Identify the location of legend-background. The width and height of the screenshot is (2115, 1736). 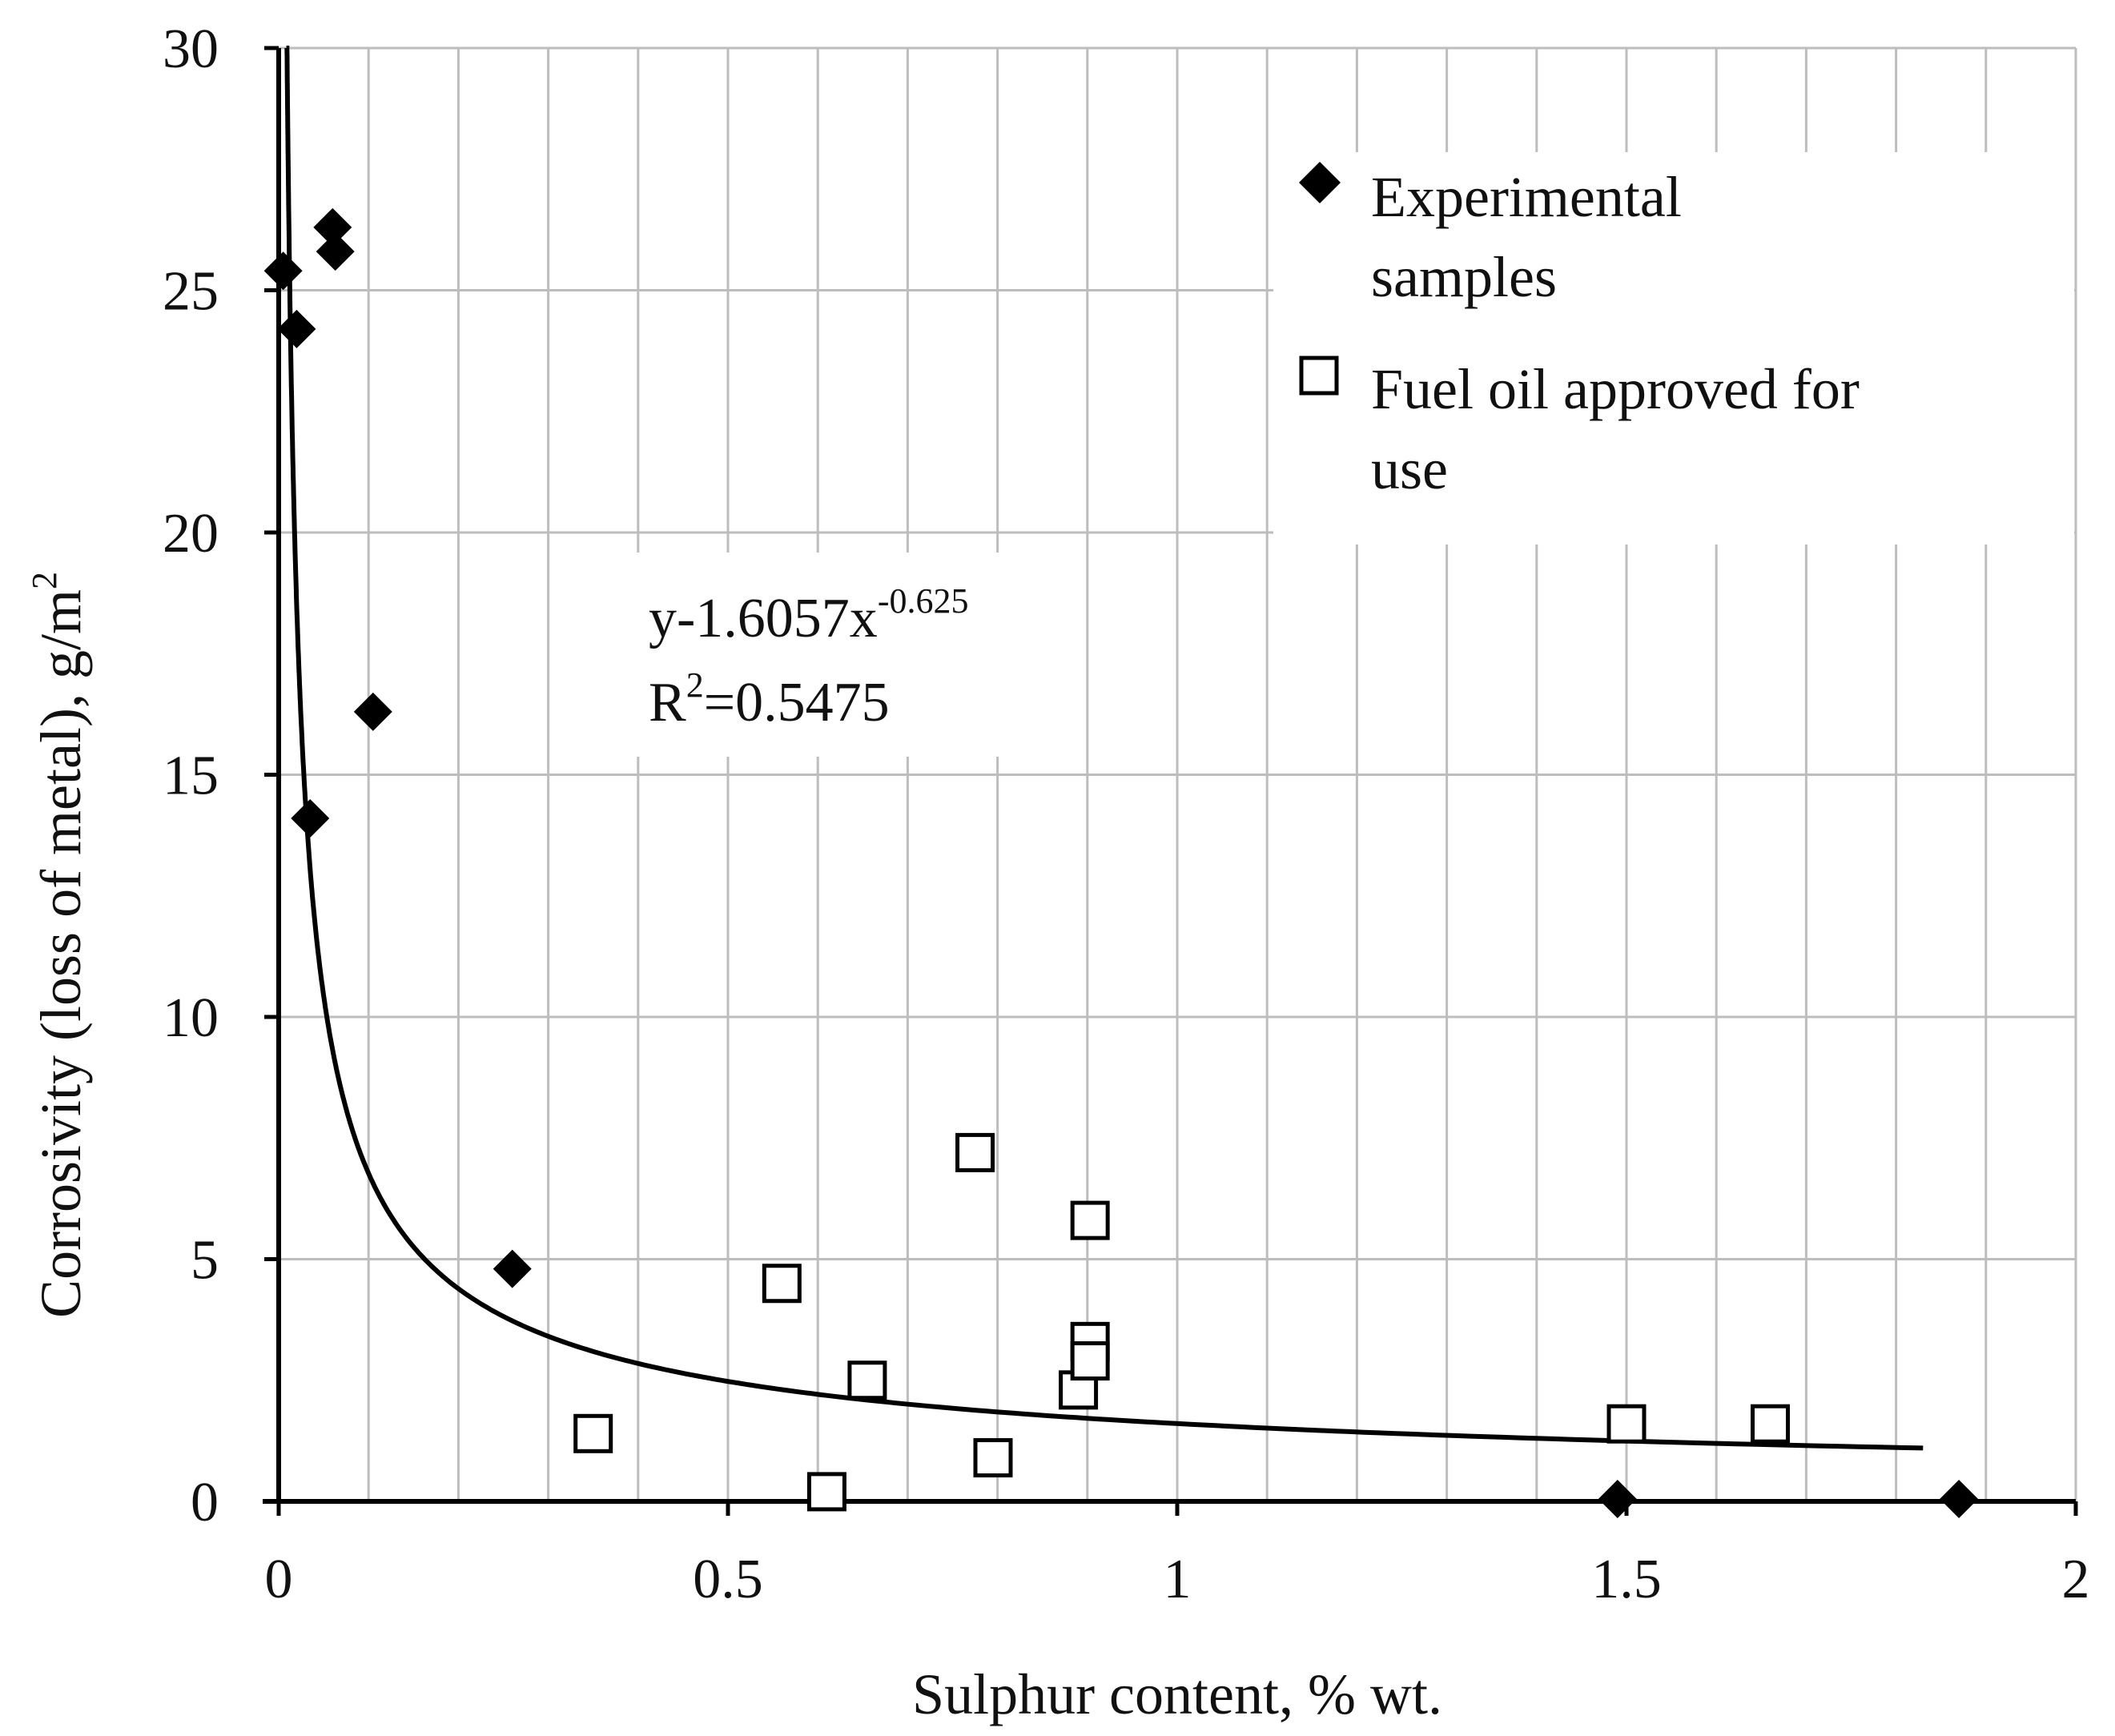
(1673, 348).